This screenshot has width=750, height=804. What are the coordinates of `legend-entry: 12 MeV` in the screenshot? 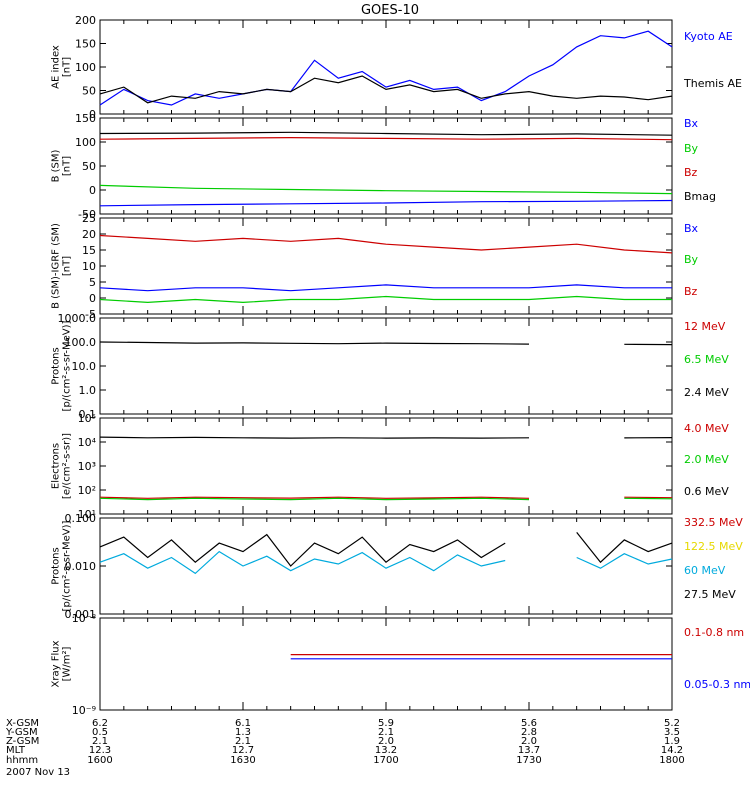 It's located at (705, 326).